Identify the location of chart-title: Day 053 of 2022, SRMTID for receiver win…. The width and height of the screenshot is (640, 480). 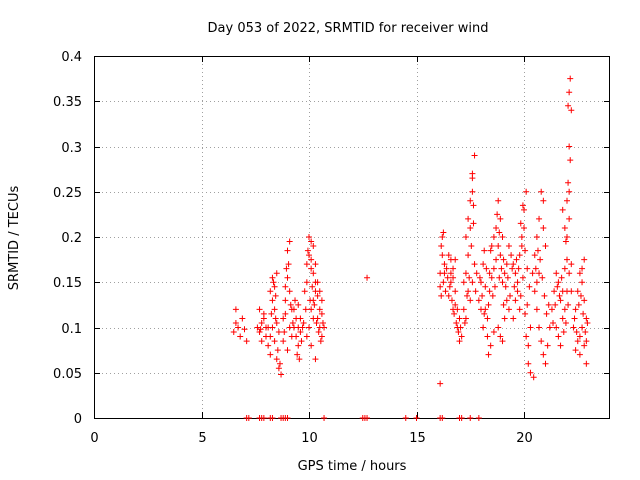
(348, 28).